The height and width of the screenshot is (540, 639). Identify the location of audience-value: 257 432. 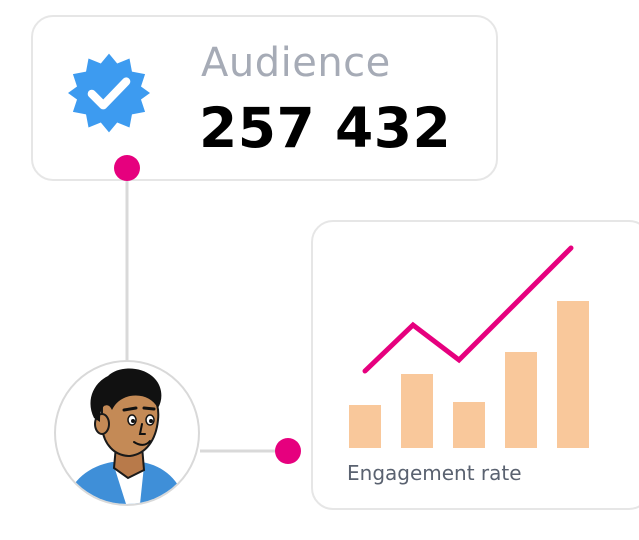
(325, 128).